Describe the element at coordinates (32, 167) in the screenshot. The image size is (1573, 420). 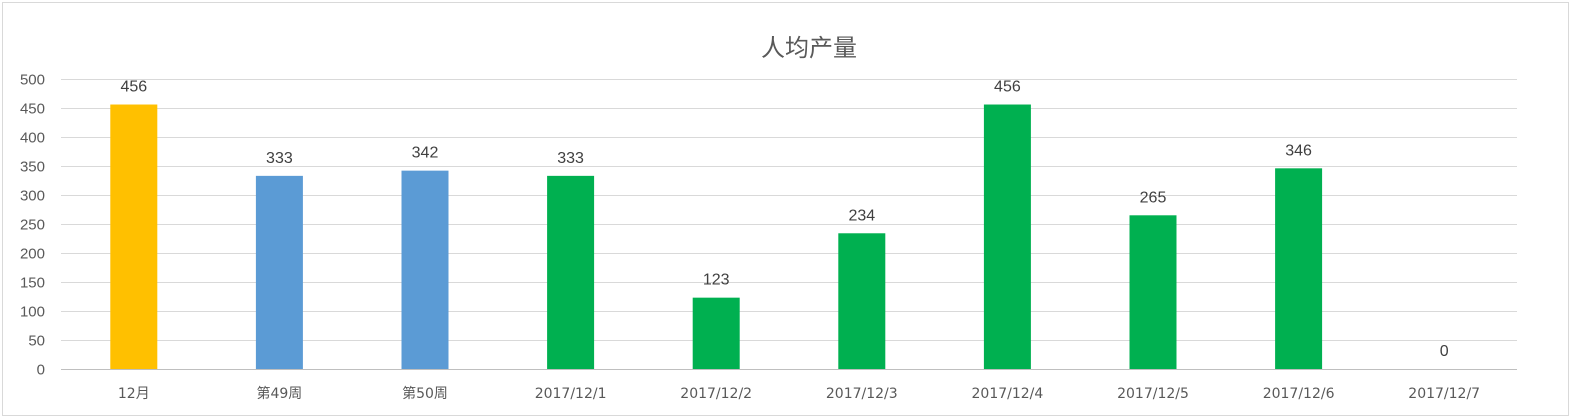
I see `y-tick-label: 350` at that location.